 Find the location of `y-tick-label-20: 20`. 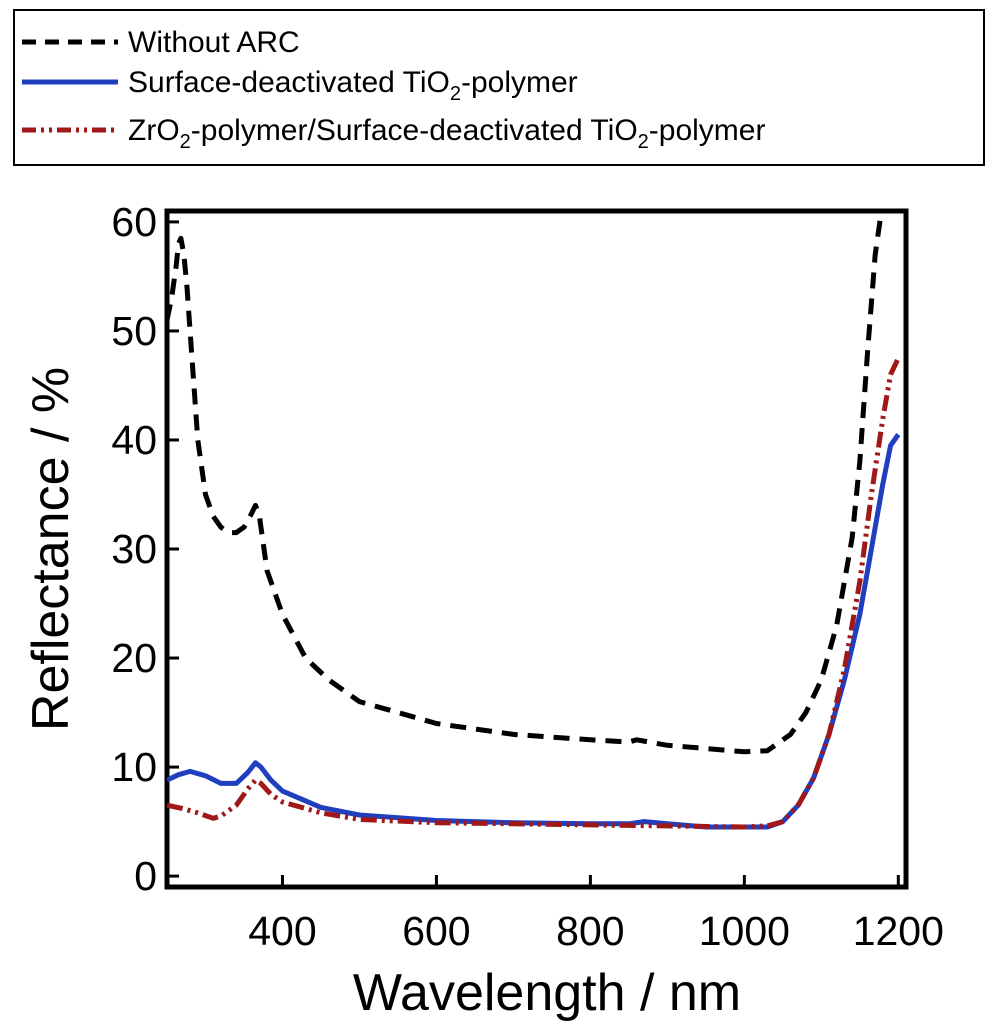

y-tick-label-20: 20 is located at coordinates (134, 658).